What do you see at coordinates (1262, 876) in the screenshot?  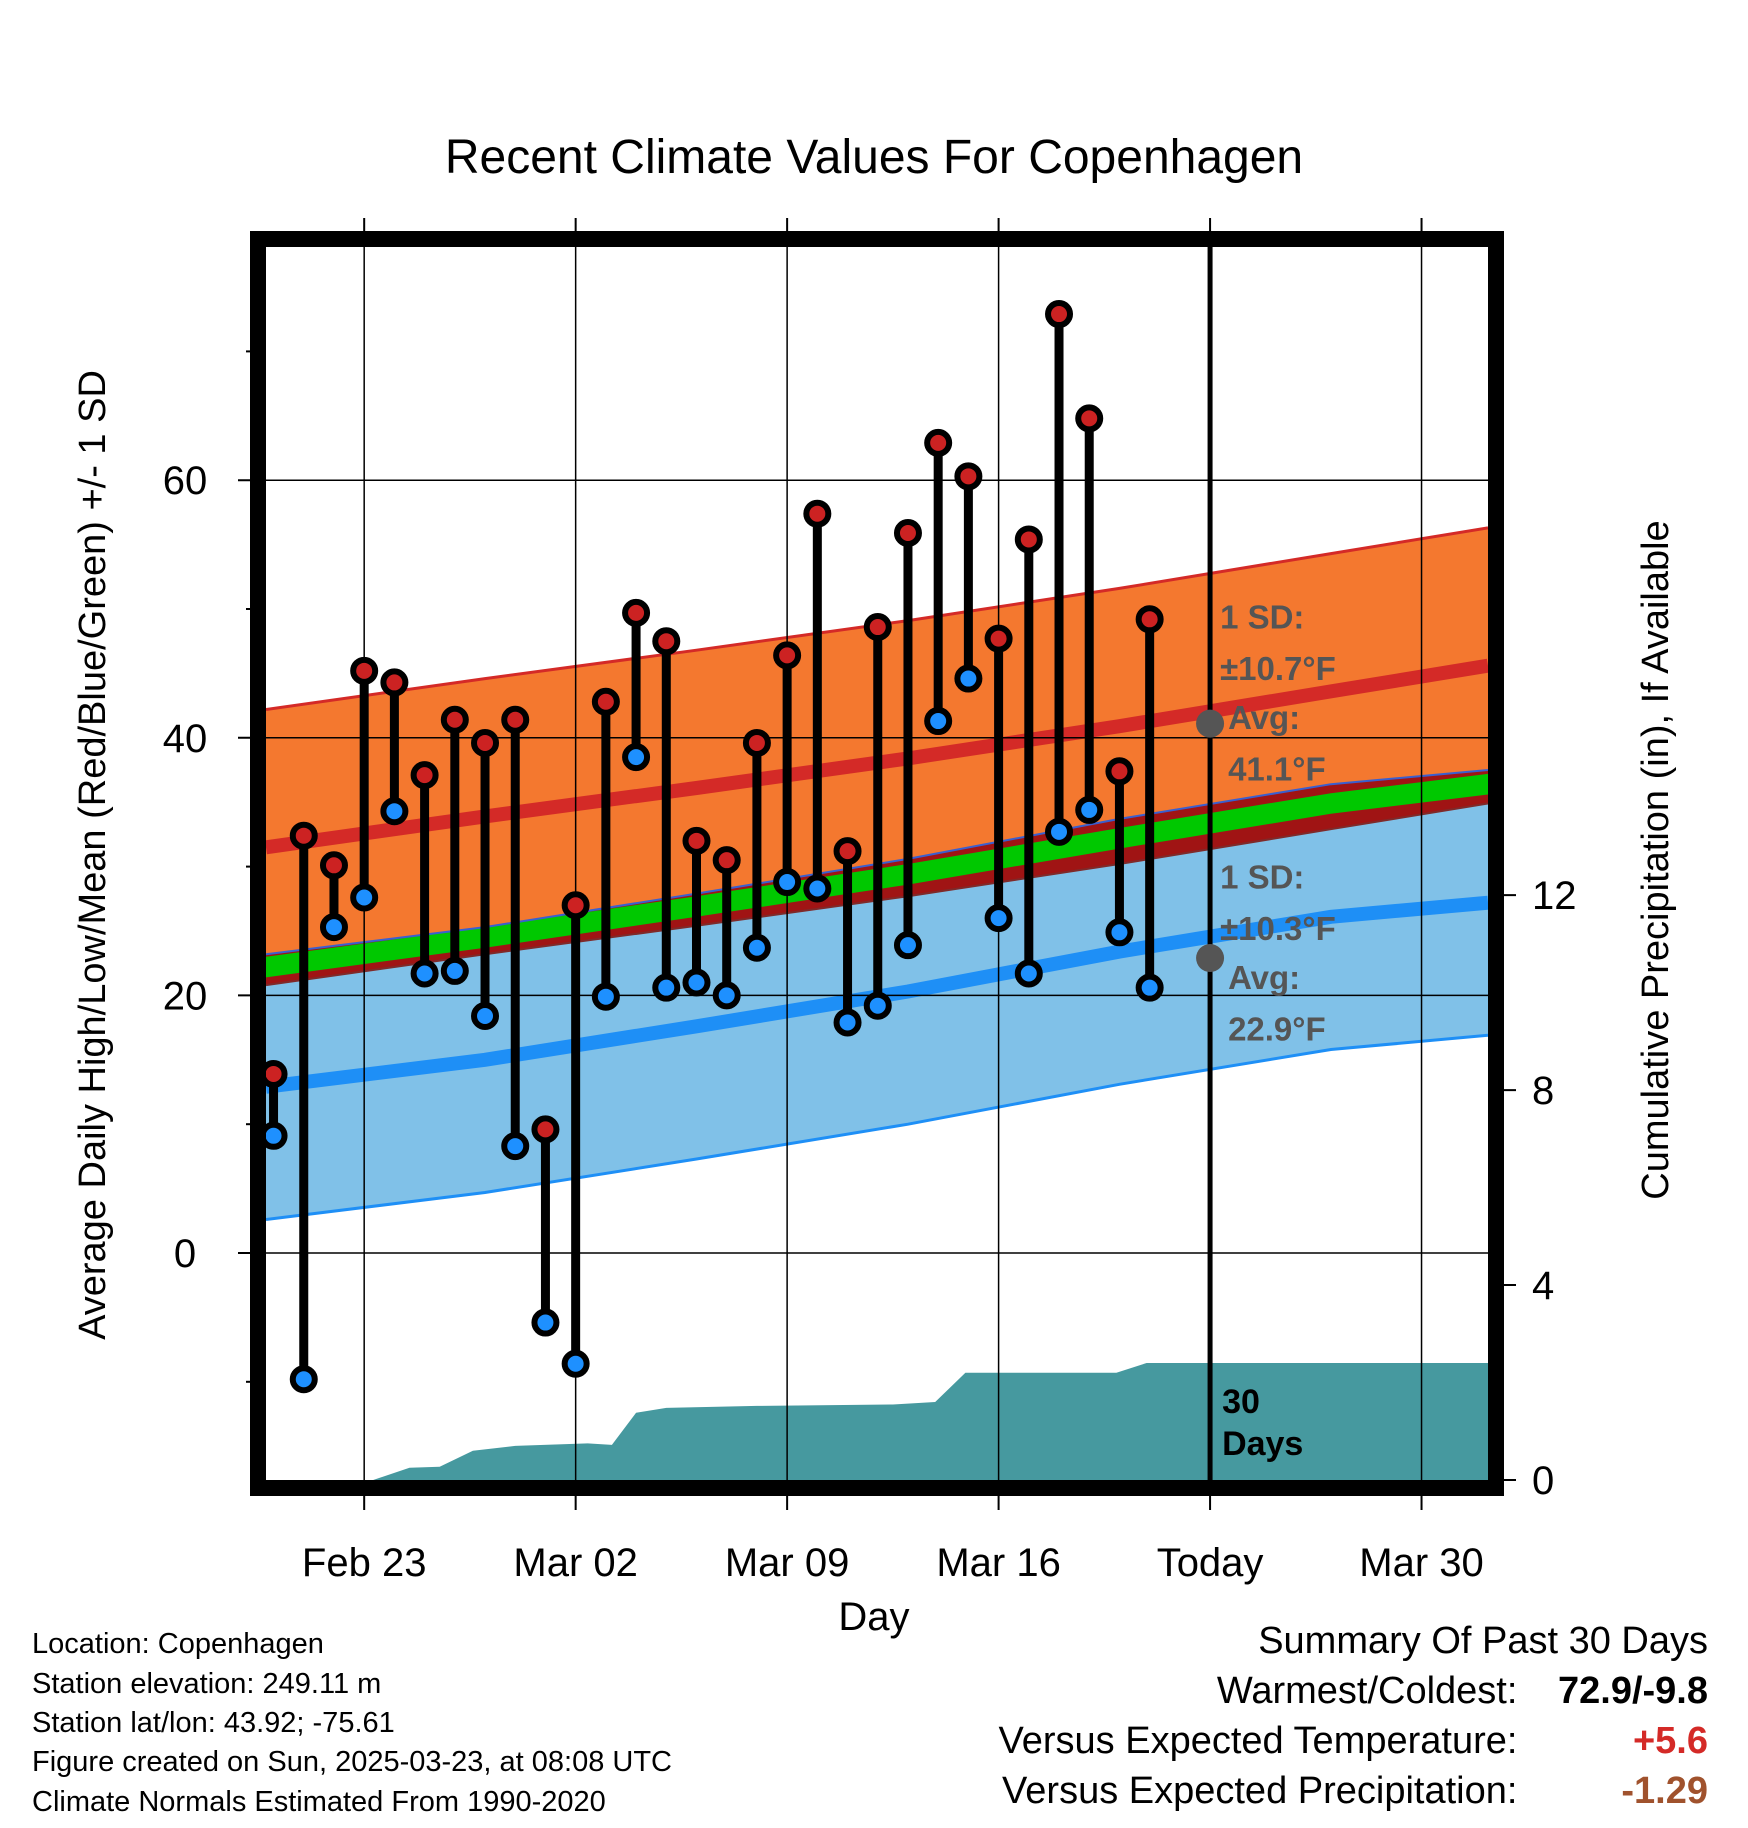 I see `low-sd-label: 1 SD:` at bounding box center [1262, 876].